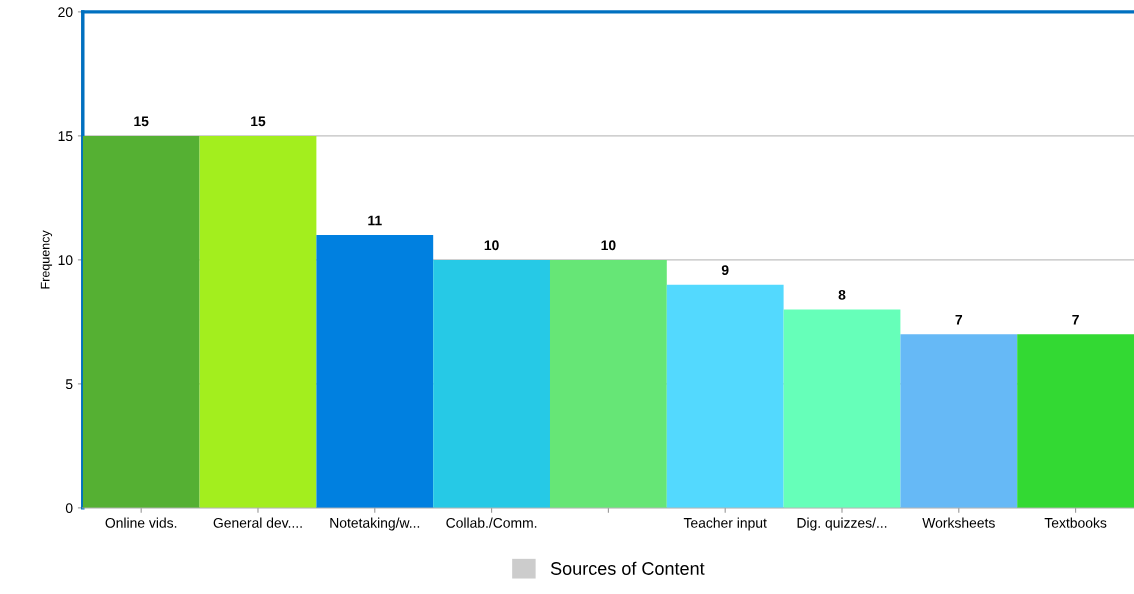  I want to click on data-label: 9, so click(725, 270).